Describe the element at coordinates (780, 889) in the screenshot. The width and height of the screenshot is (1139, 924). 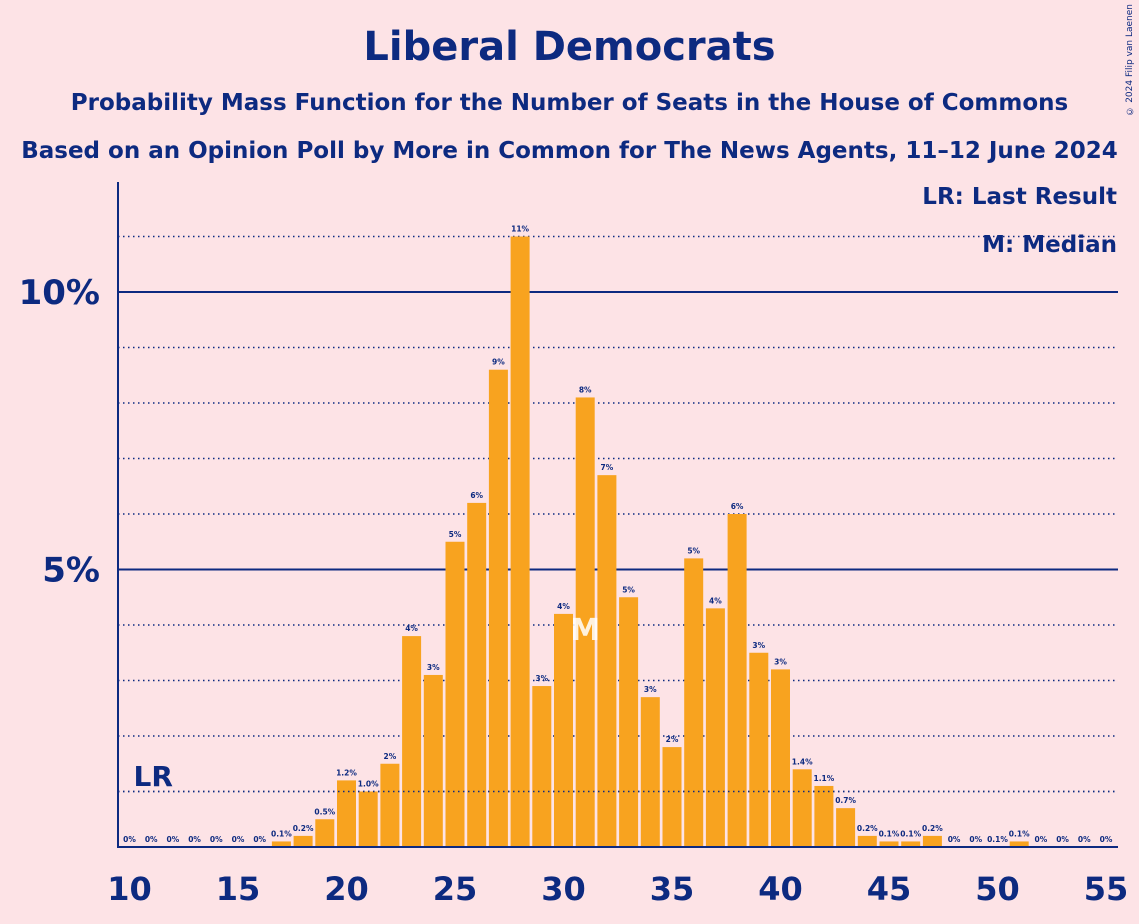
I see `x-tick-label: 40` at that location.